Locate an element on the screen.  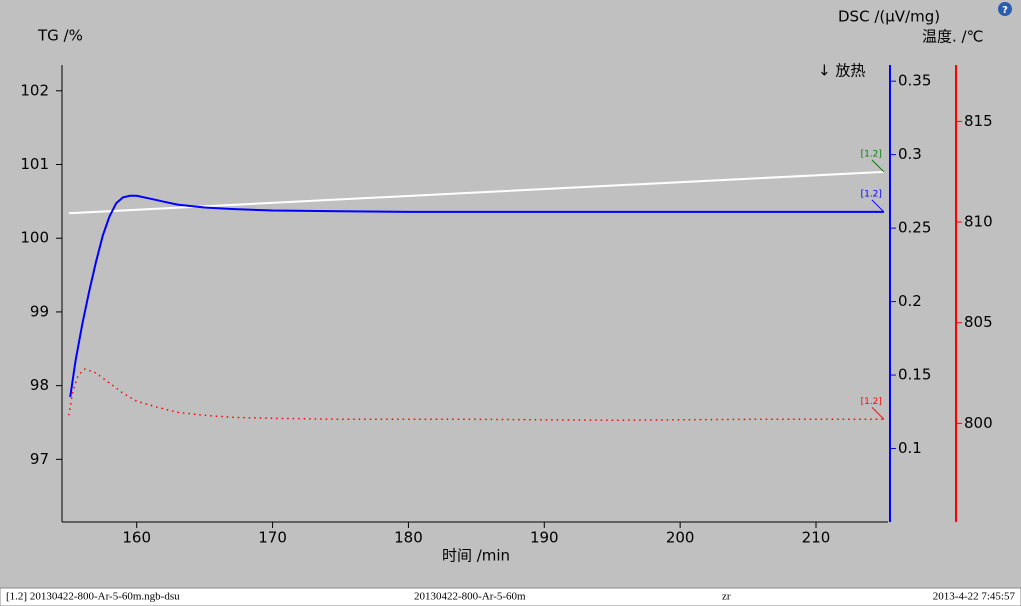
y2-tick-label: 0.35 is located at coordinates (914, 81).